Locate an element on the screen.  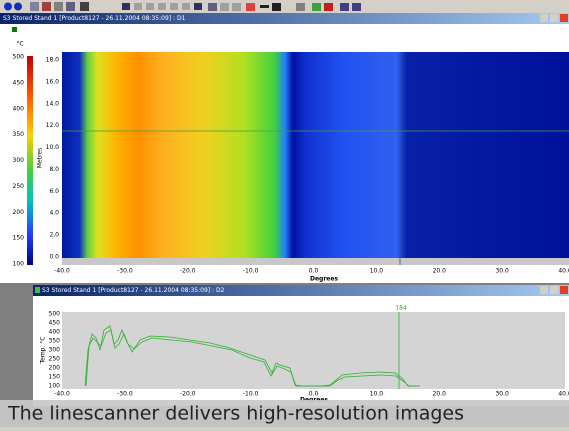
y-tick-label: 6.0 is located at coordinates (54, 191).